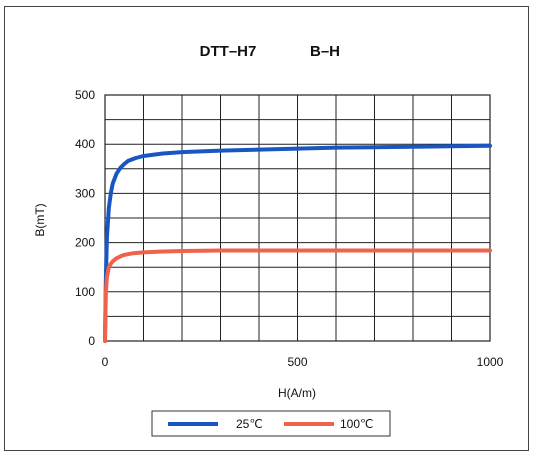 The height and width of the screenshot is (456, 535). Describe the element at coordinates (85, 95) in the screenshot. I see `y-tick-label: 500` at that location.